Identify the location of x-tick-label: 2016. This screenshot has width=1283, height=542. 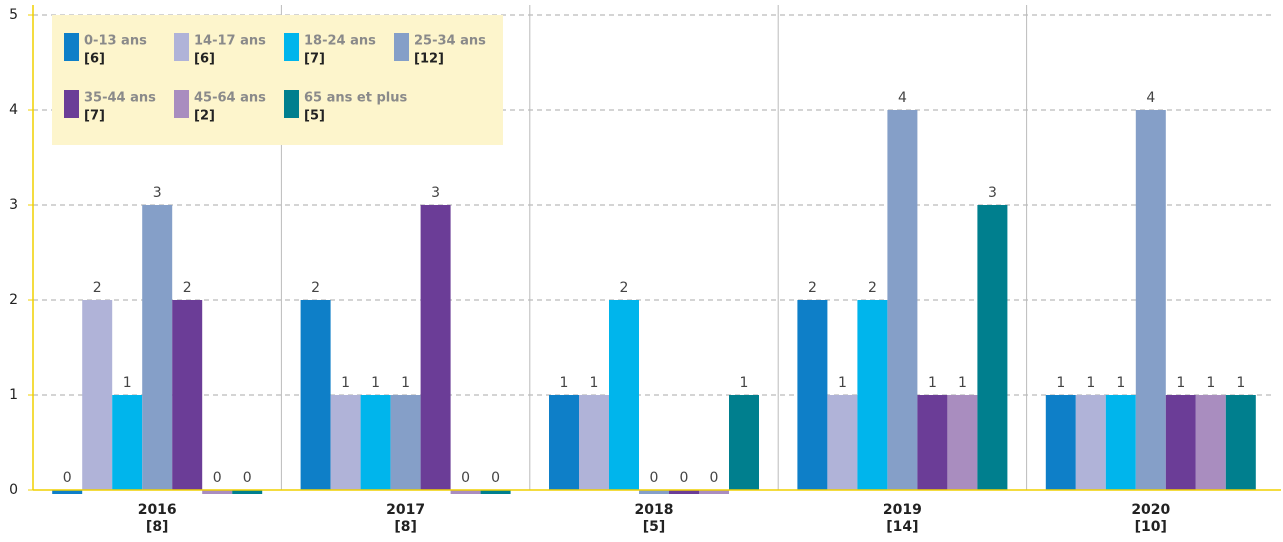
(157, 510).